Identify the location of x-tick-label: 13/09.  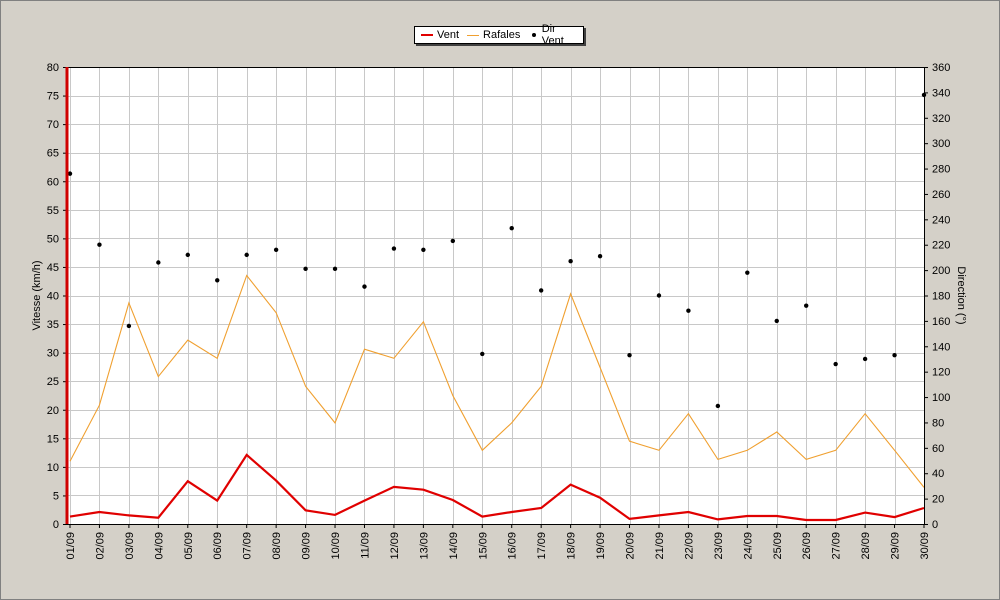
(424, 546).